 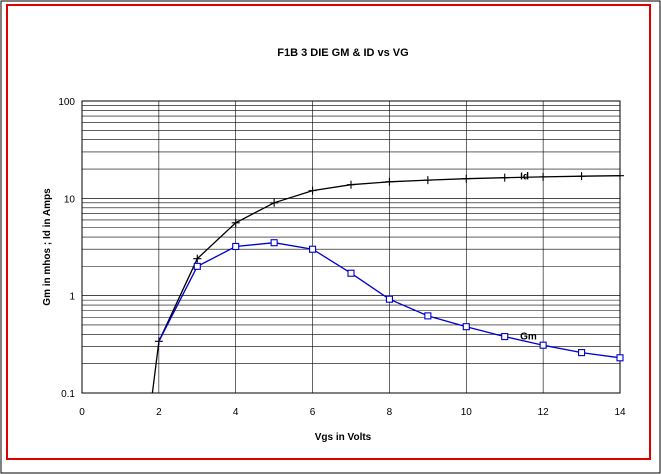 I want to click on y-tick-label: 10, so click(x=70, y=199).